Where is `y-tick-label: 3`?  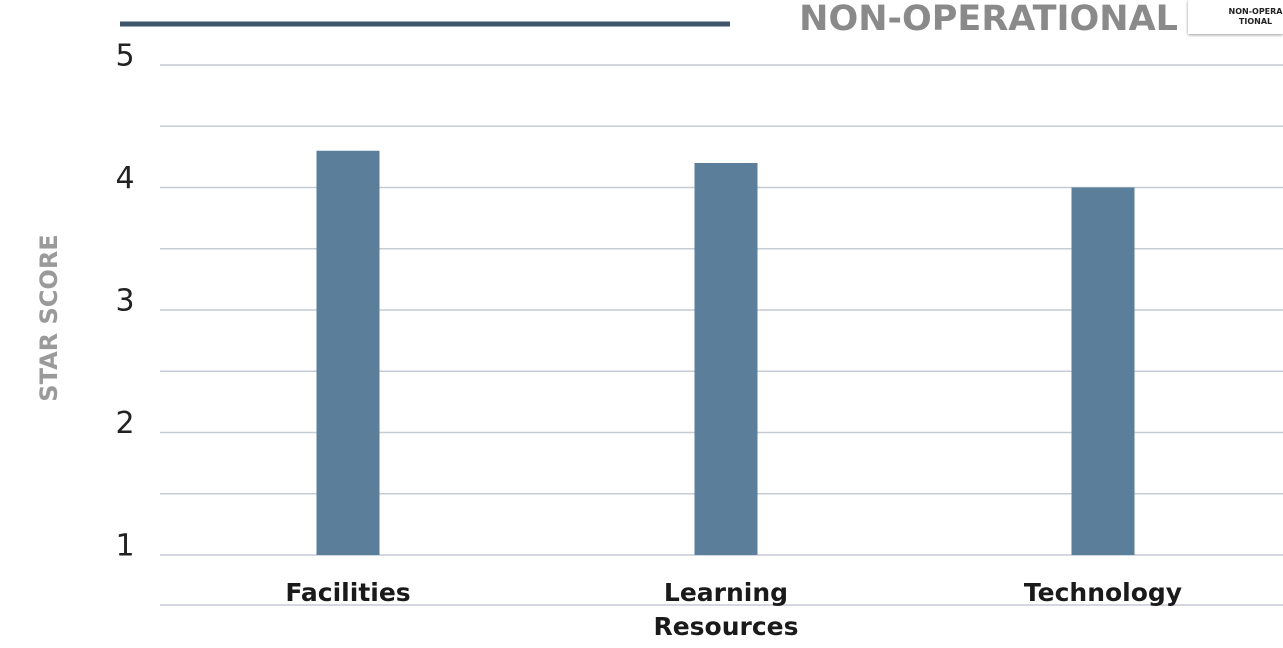 y-tick-label: 3 is located at coordinates (124, 301).